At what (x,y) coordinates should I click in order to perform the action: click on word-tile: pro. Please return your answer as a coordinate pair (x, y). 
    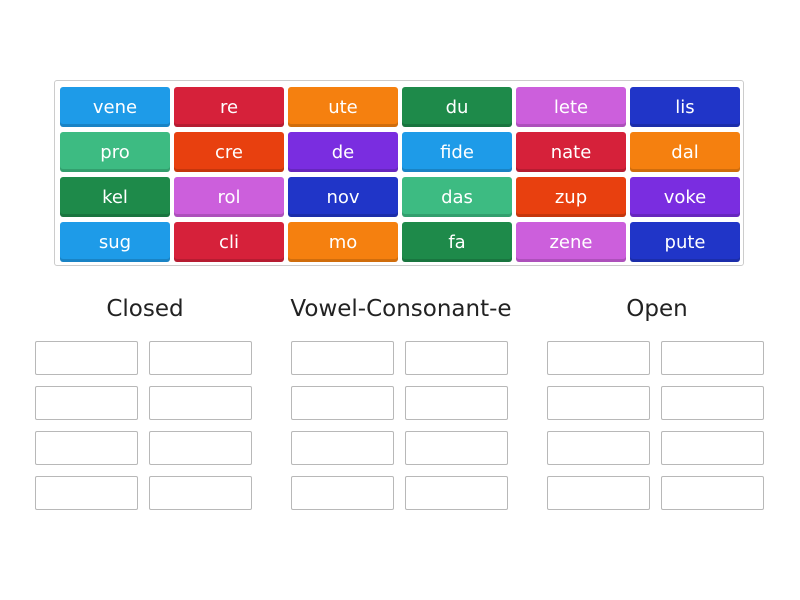
    Looking at the image, I should click on (115, 152).